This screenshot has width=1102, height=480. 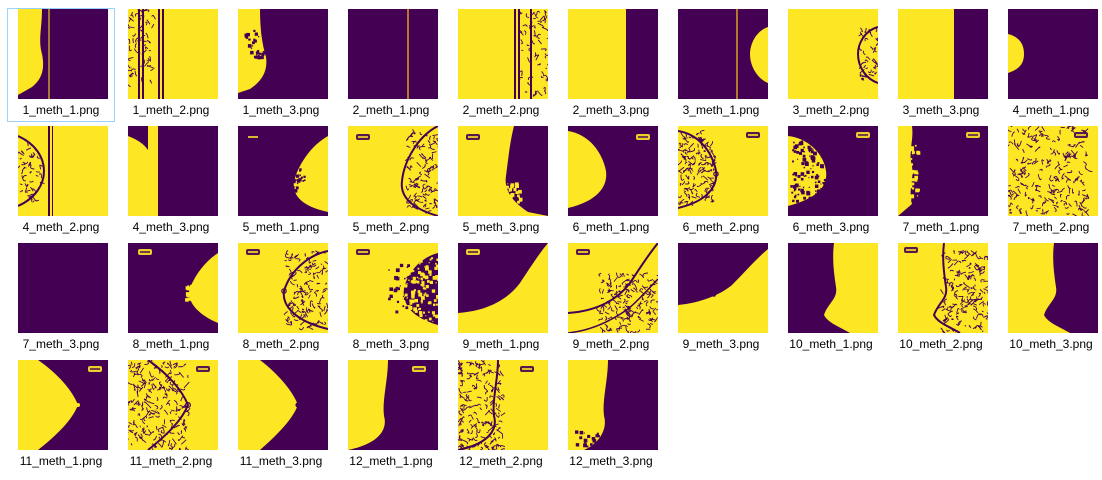 I want to click on file-name-label: 4_meth_1.png, so click(x=1051, y=110).